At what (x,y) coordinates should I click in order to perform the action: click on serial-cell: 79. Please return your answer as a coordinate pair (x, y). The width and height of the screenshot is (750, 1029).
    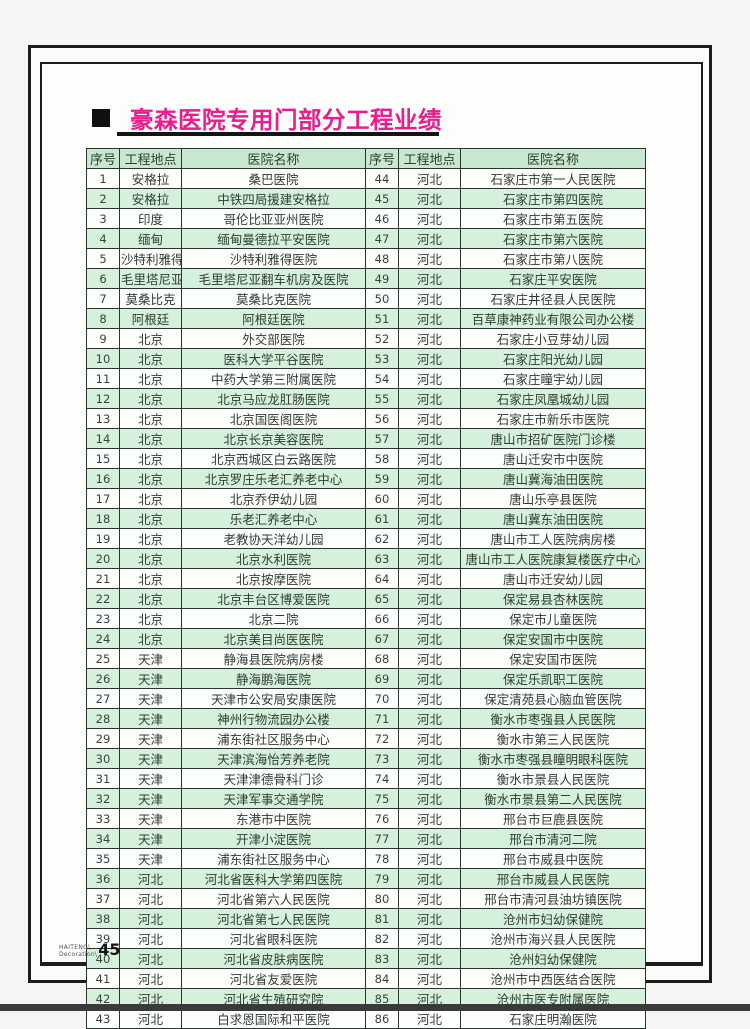
    Looking at the image, I should click on (382, 878).